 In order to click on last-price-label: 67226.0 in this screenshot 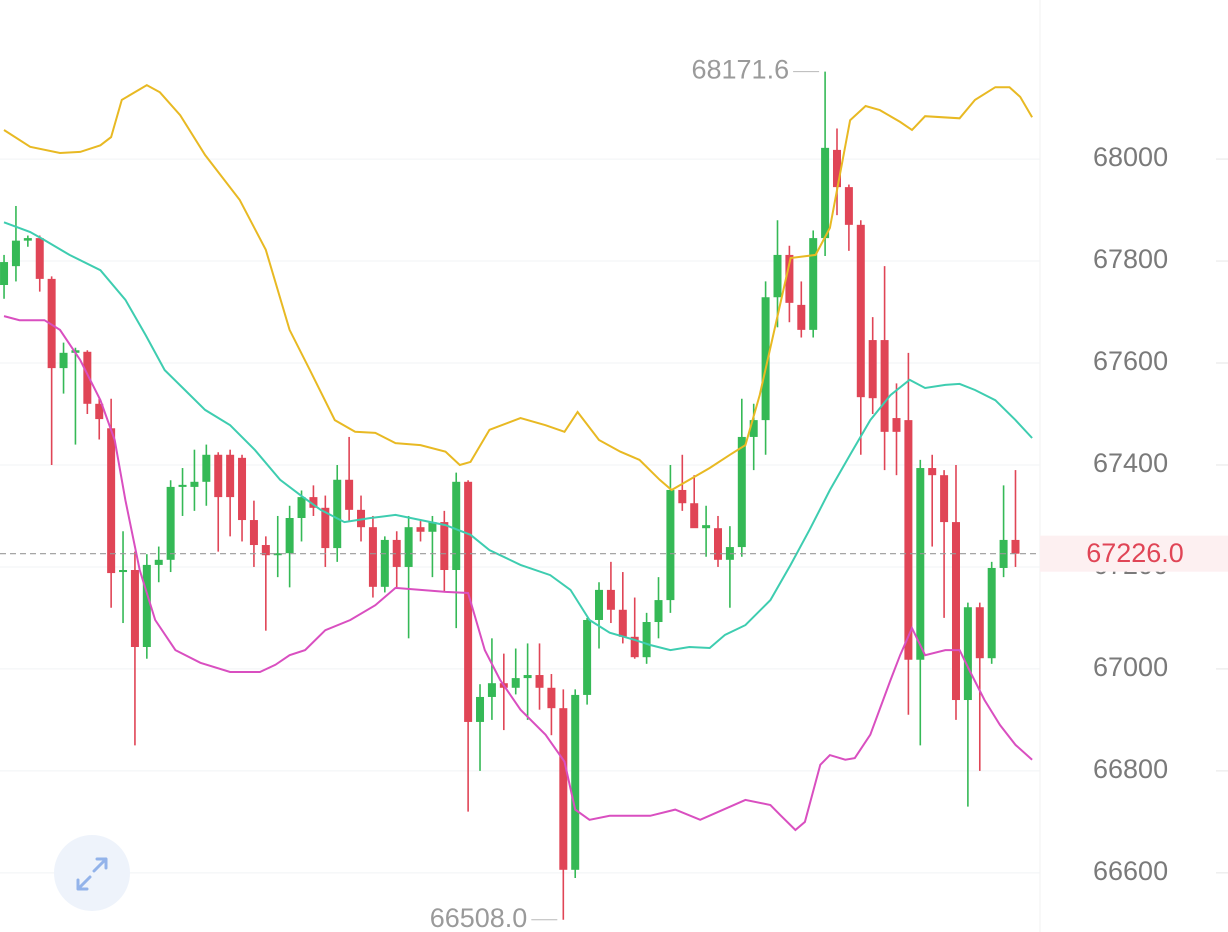, I will do `click(1135, 553)`.